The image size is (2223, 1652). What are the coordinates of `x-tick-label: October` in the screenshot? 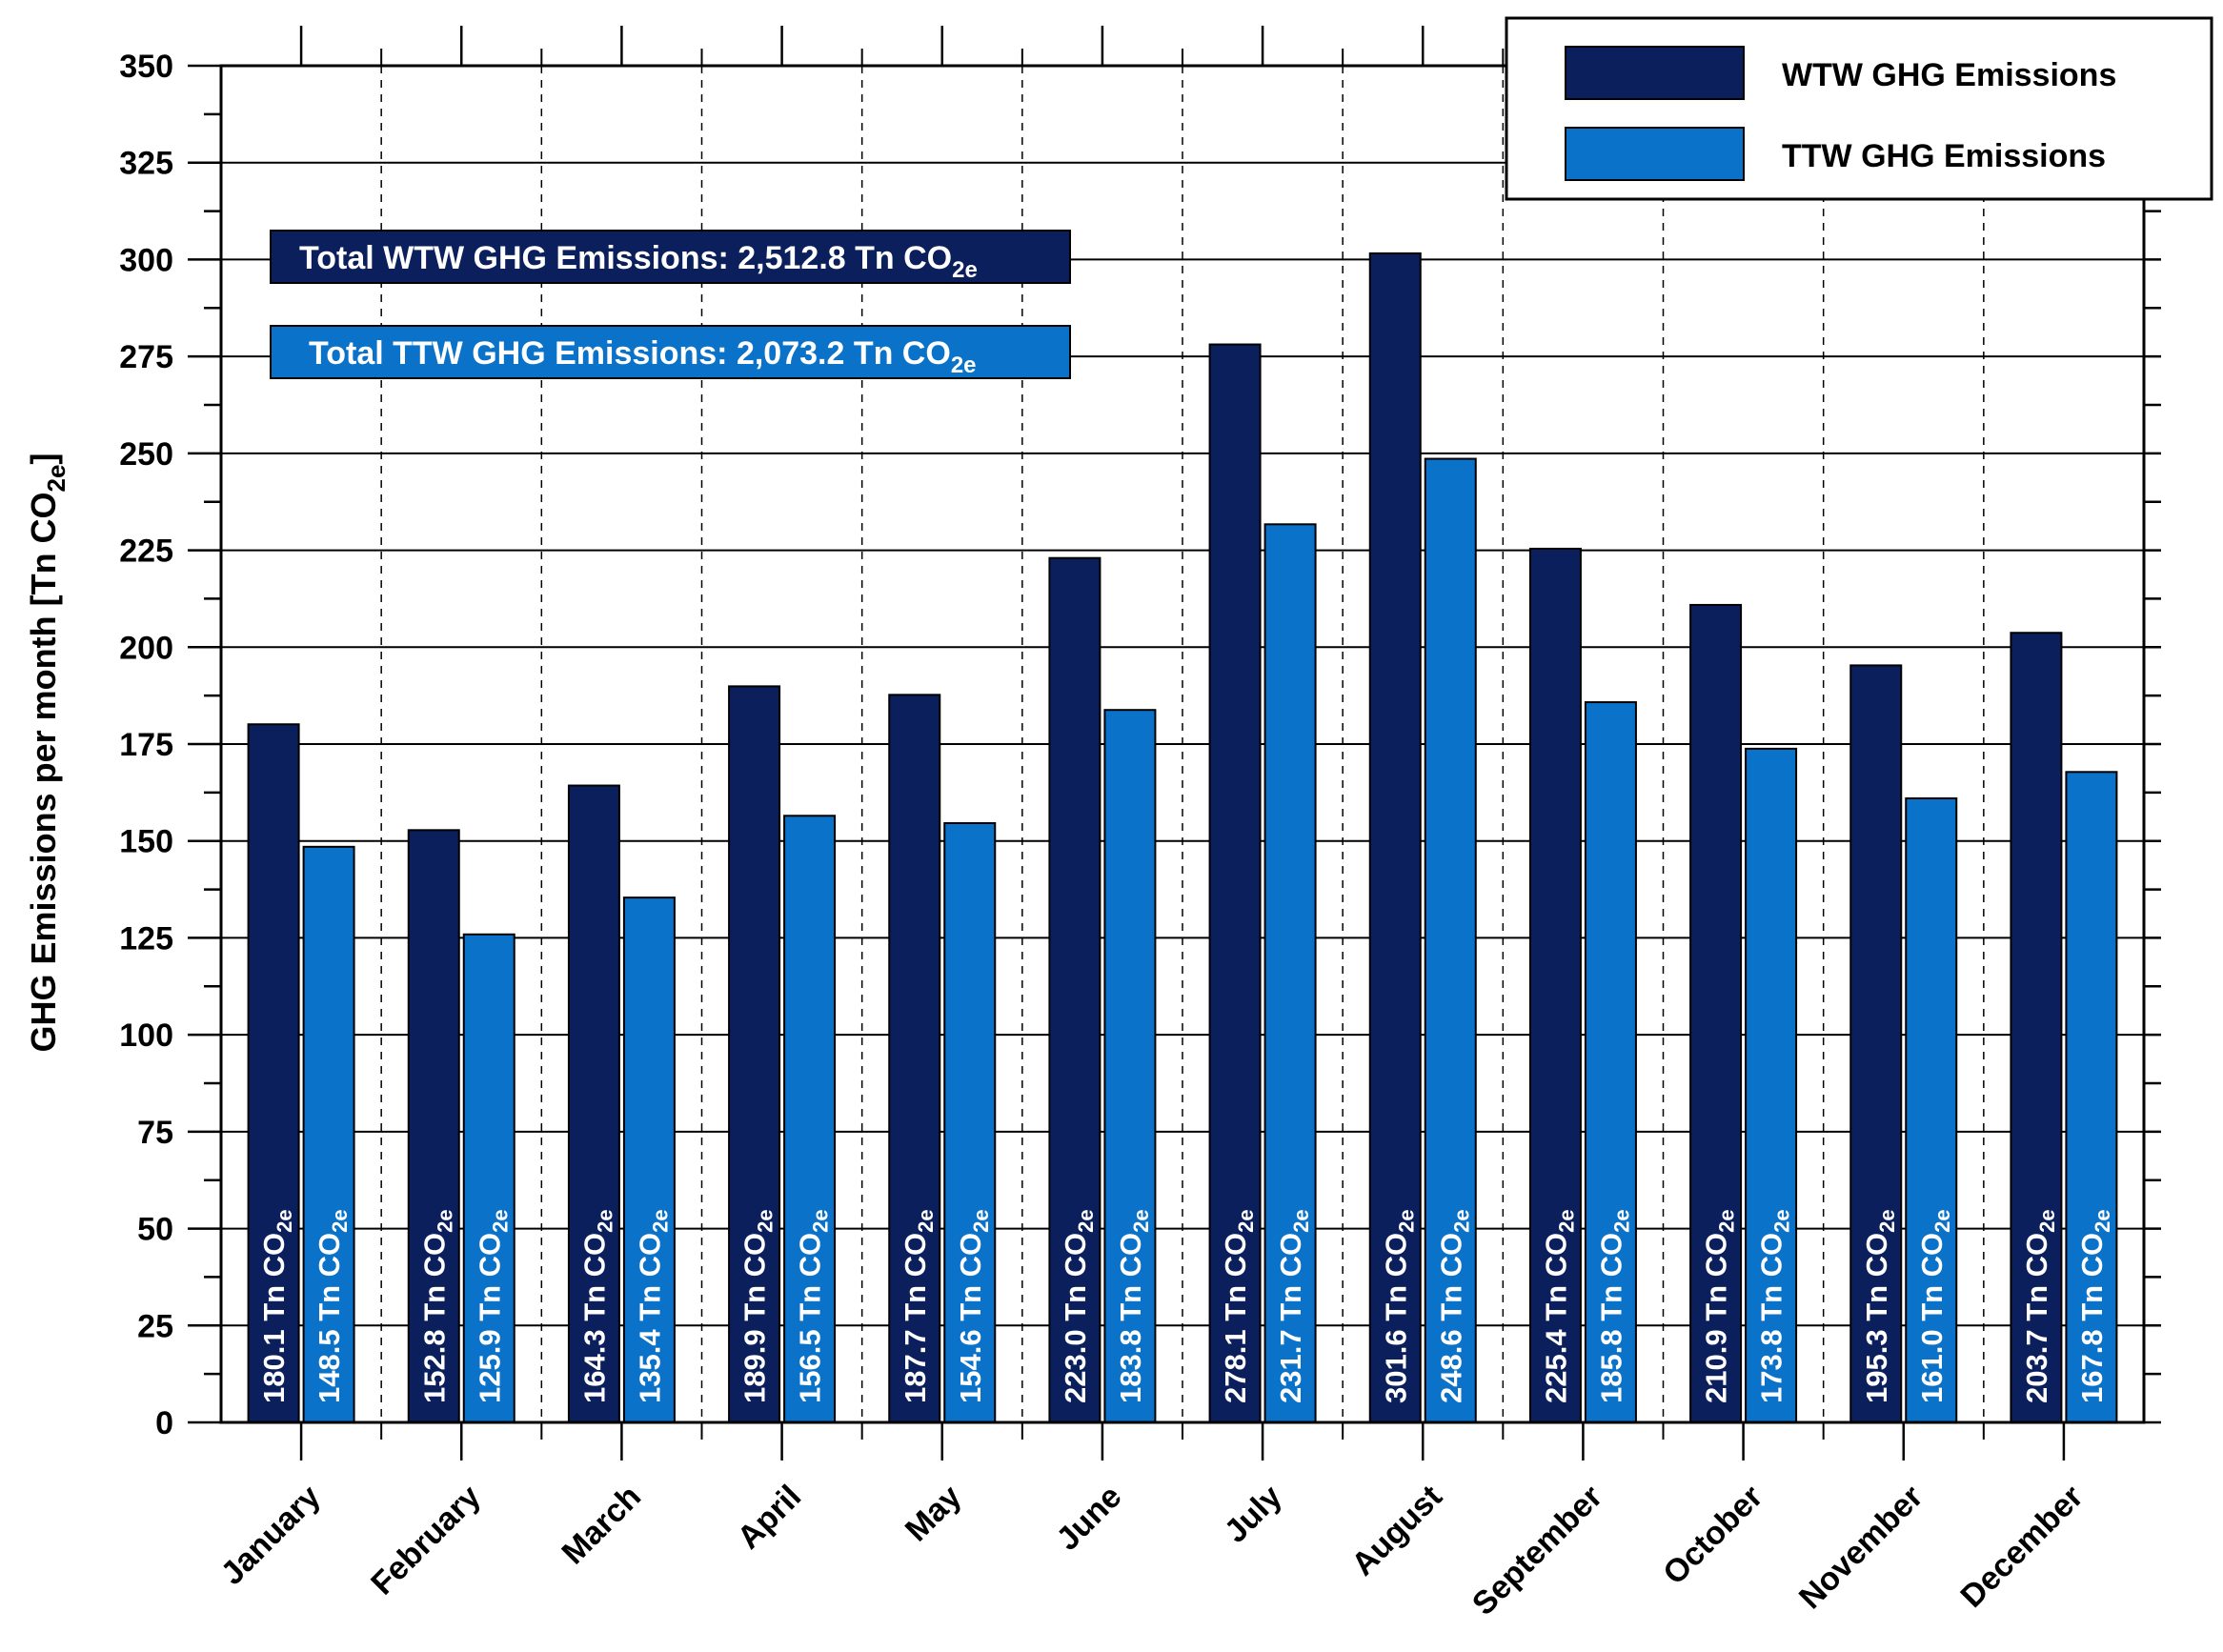 It's located at (1712, 1535).